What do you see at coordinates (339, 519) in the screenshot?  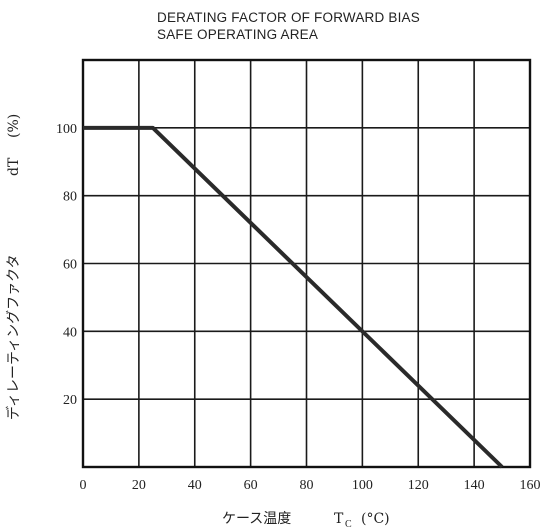 I see `x-axis-symbol: T` at bounding box center [339, 519].